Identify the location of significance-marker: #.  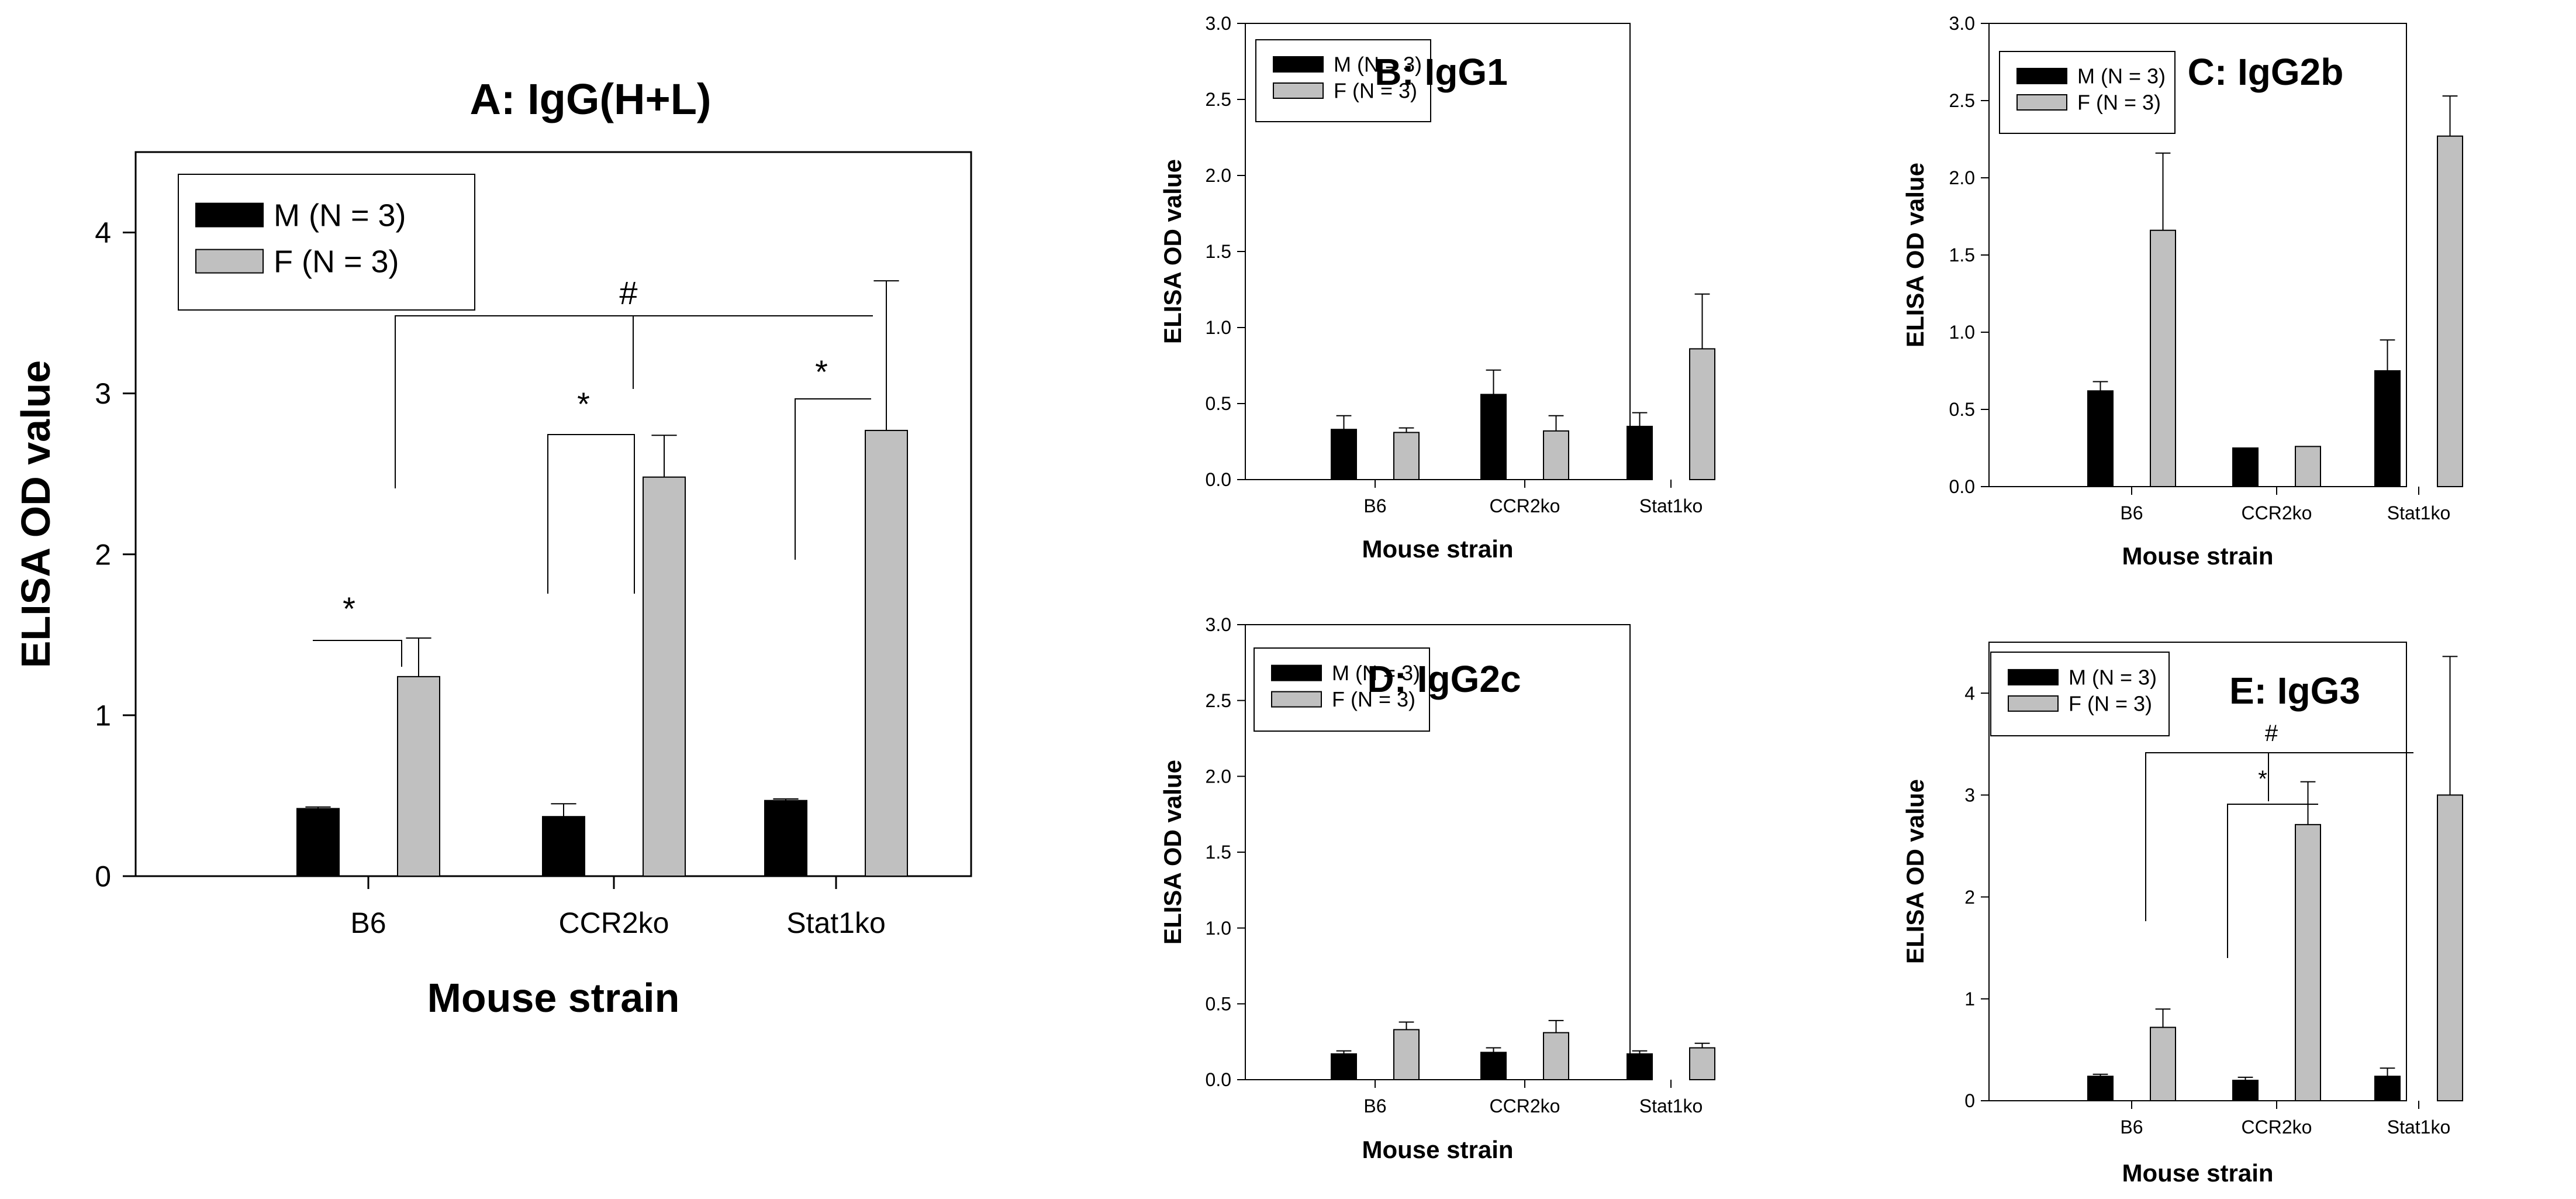
(2279, 821).